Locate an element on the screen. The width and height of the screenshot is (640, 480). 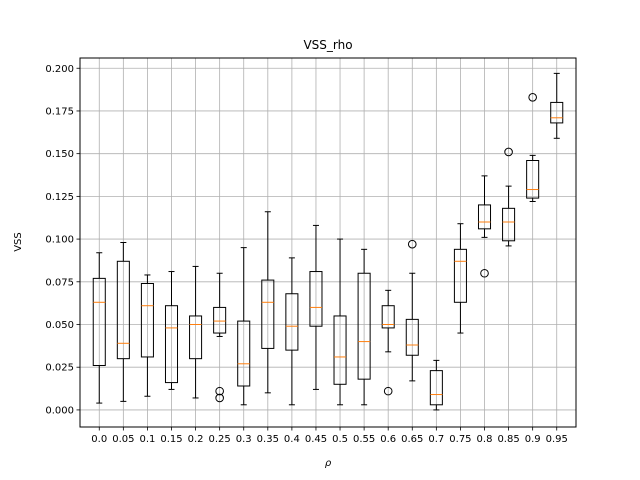
y-tick-label: 0.050 is located at coordinates (59, 325).